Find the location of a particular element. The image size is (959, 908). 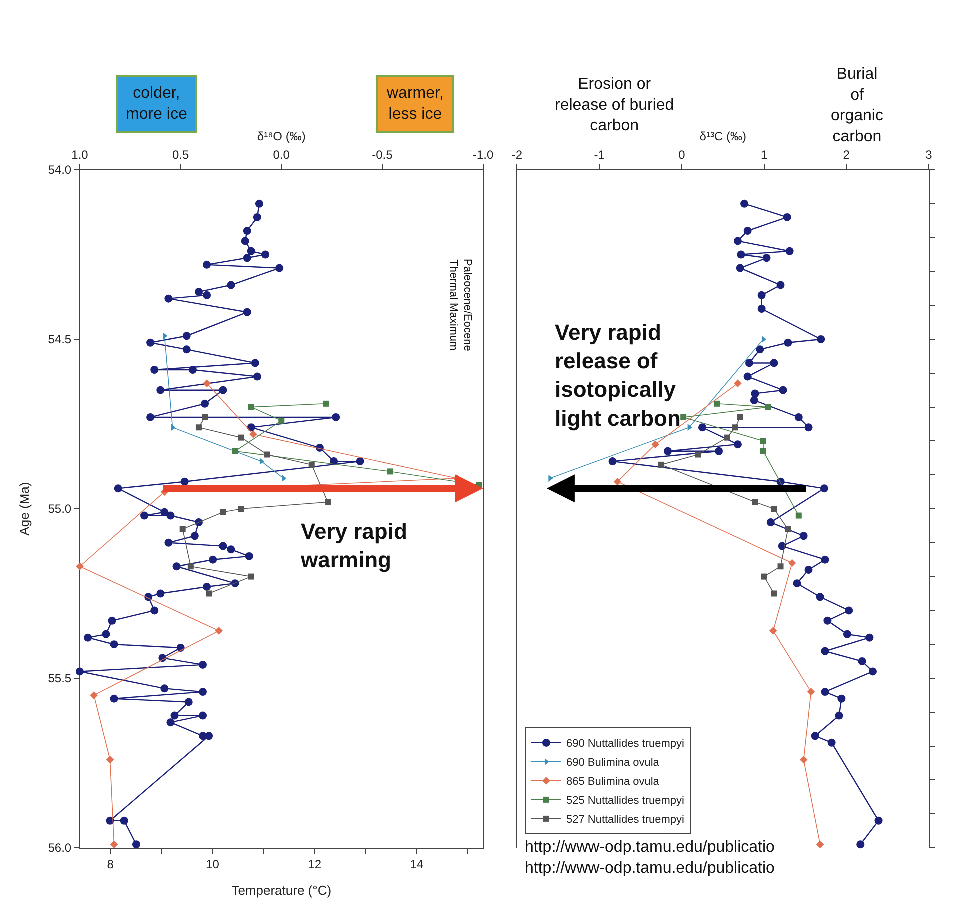

x-tick-label: 0 is located at coordinates (682, 155).